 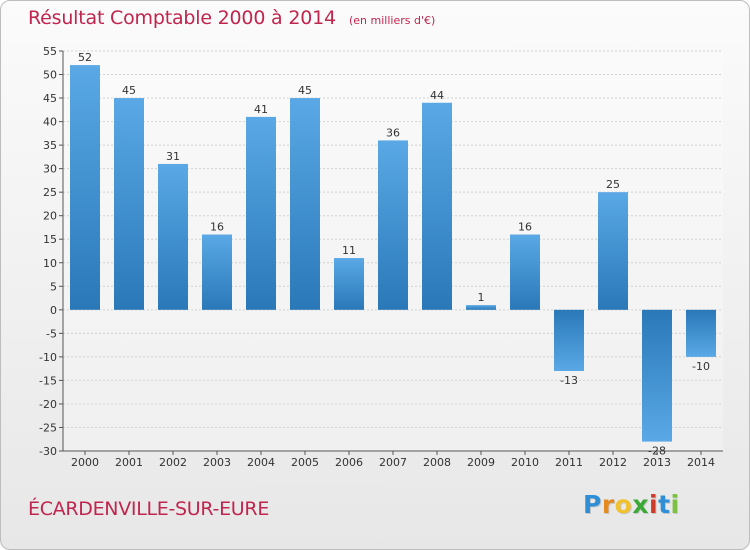 I want to click on x-tick-label: 2005, so click(x=305, y=462).